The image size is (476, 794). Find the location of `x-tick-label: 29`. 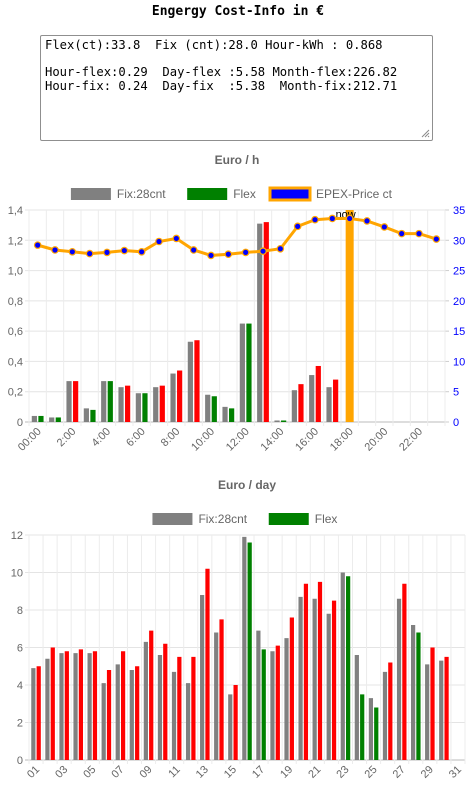

x-tick-label: 29 is located at coordinates (427, 772).